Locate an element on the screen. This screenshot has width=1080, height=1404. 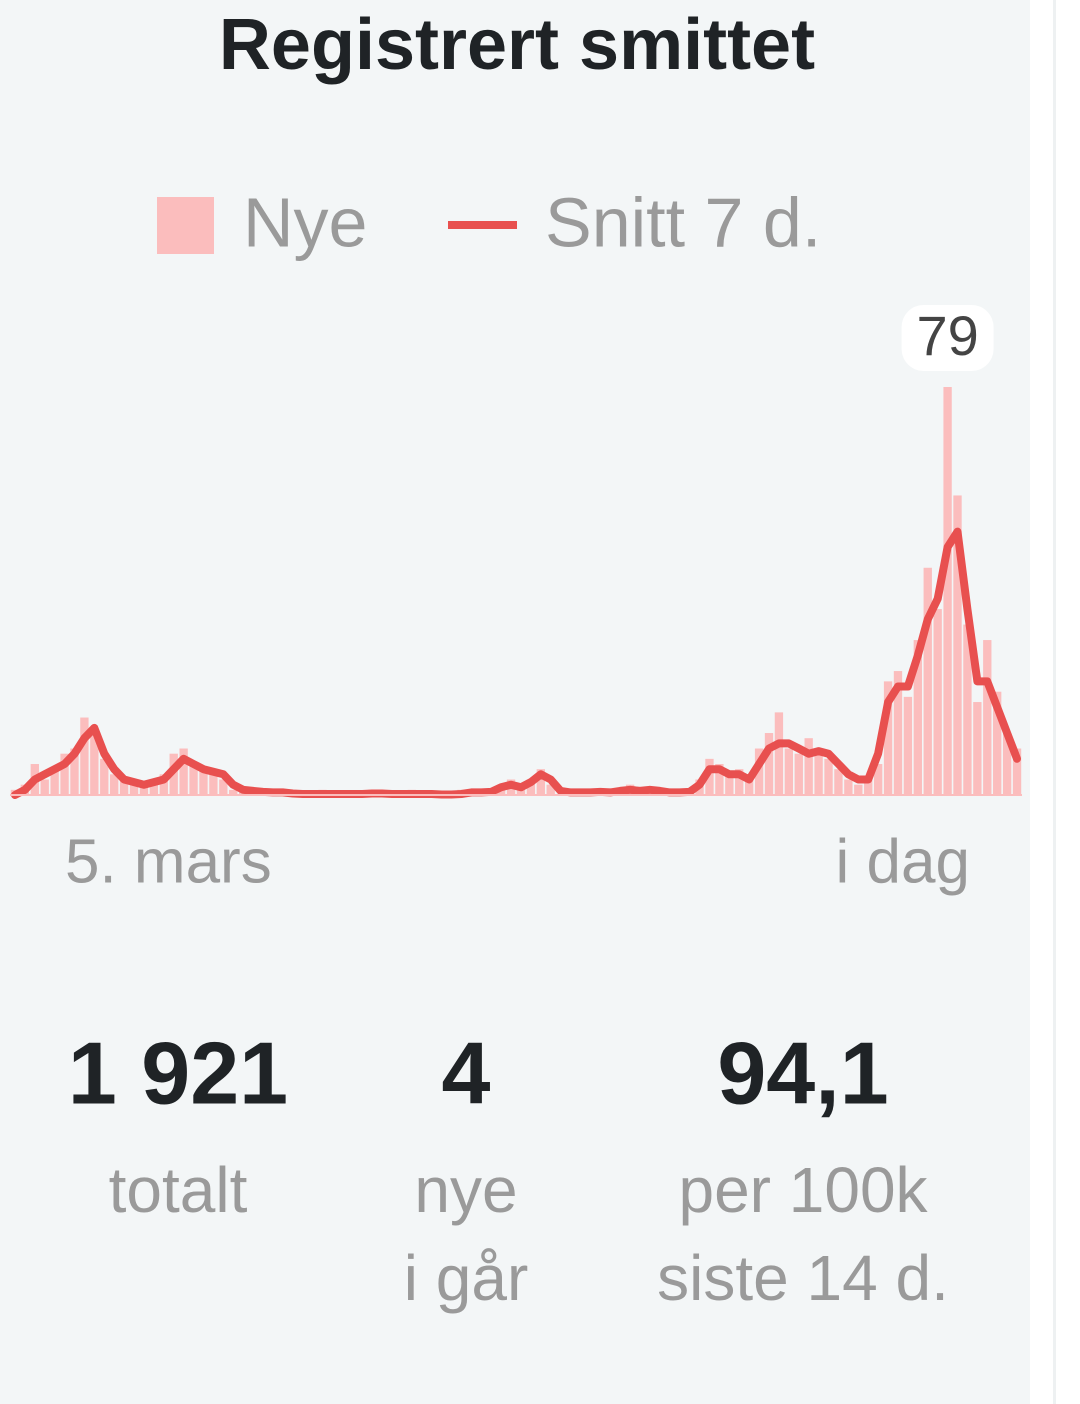
x-tick-label: 5. mars is located at coordinates (168, 861).